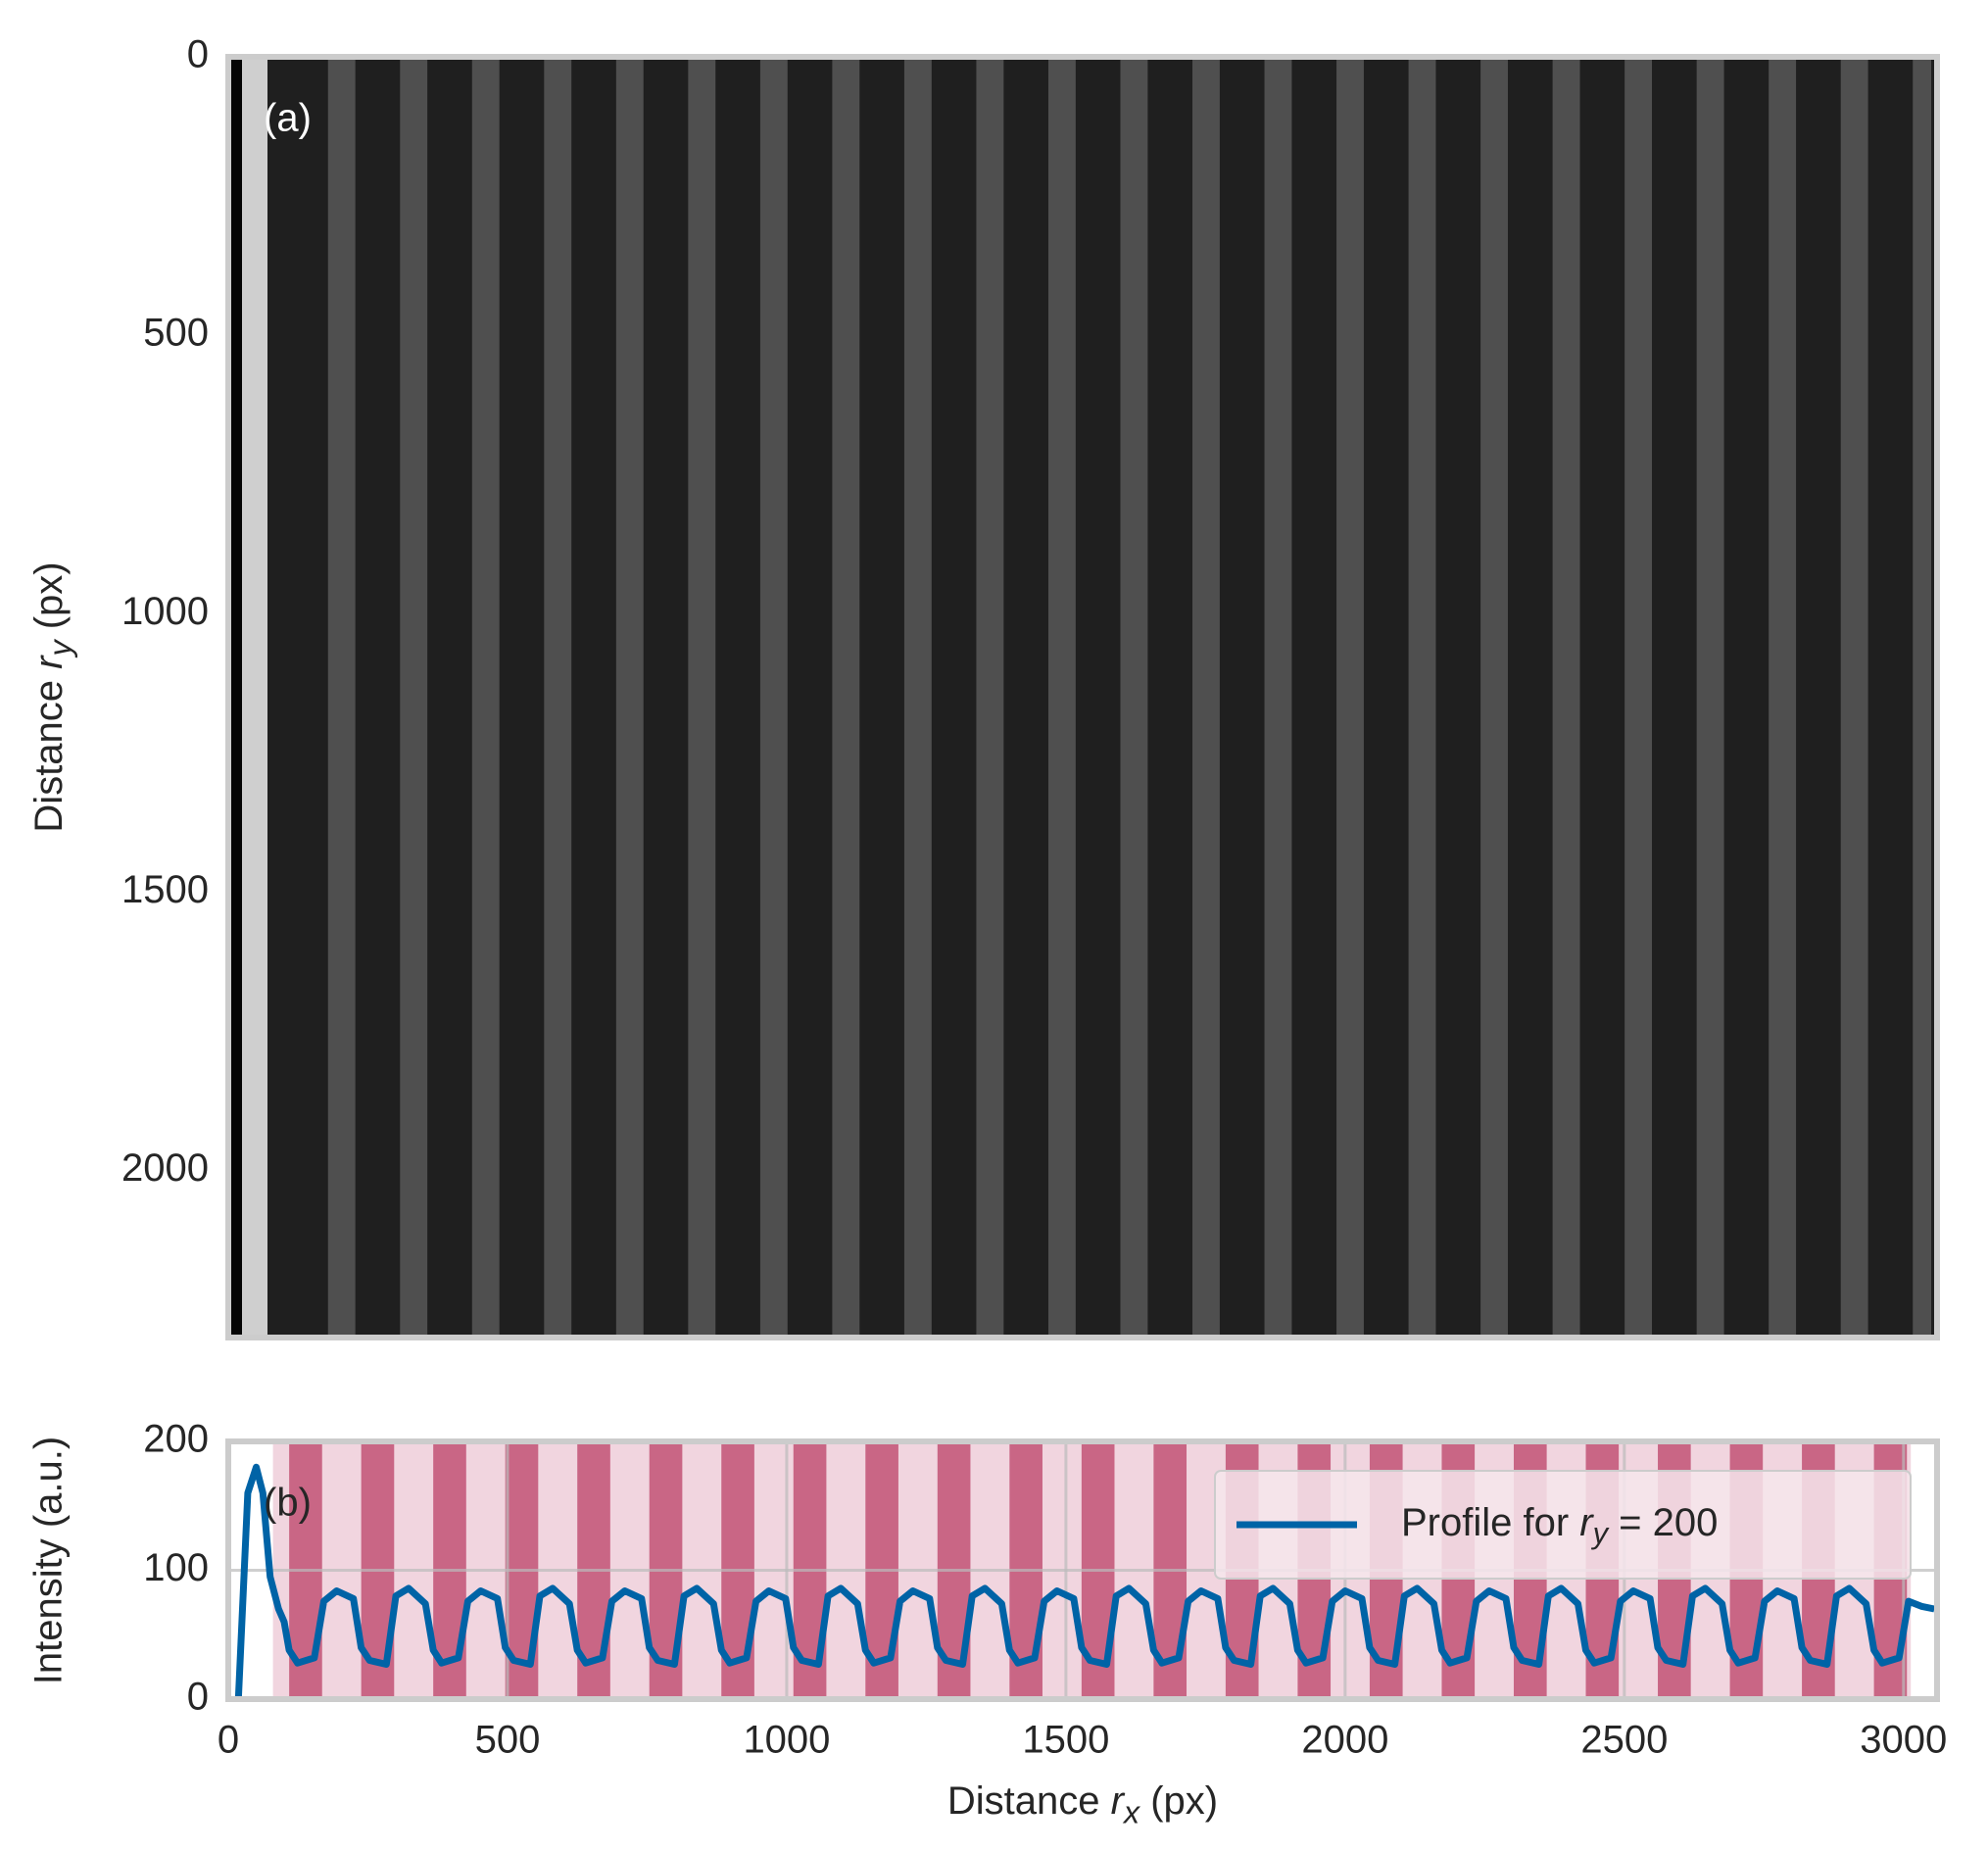 The width and height of the screenshot is (1988, 1851). I want to click on x-tick-label: 1500, so click(1065, 1740).